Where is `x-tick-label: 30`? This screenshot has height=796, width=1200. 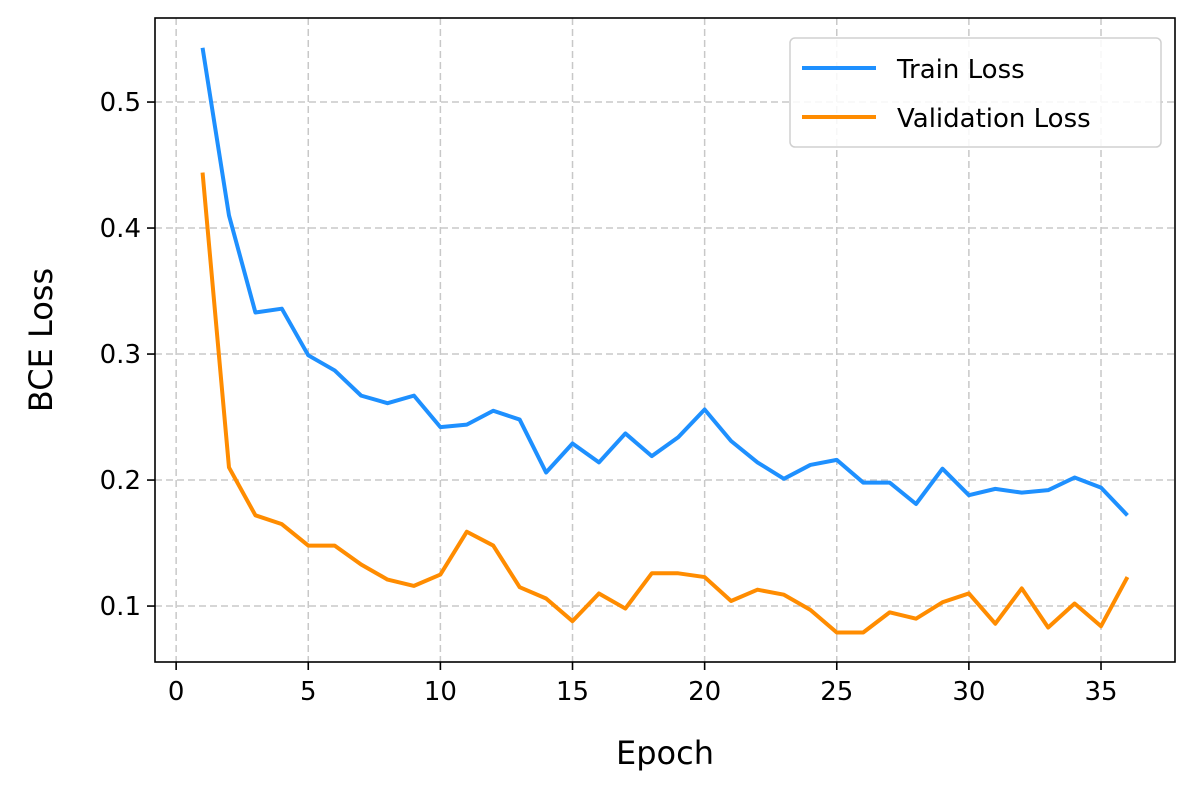
x-tick-label: 30 is located at coordinates (968, 692).